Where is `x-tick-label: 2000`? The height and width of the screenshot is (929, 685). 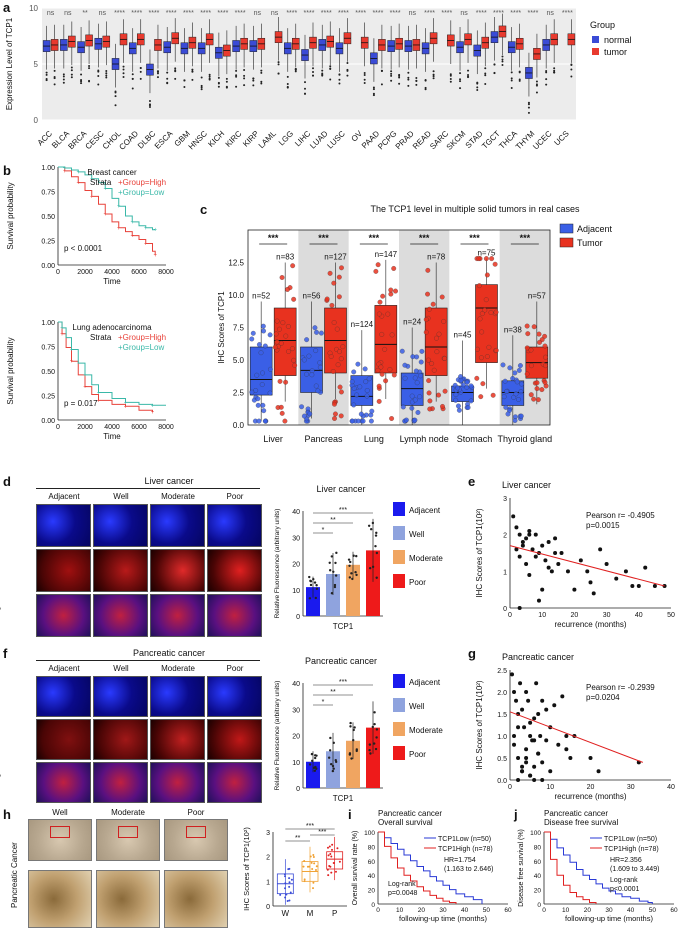 x-tick-label: 2000 is located at coordinates (85, 272).